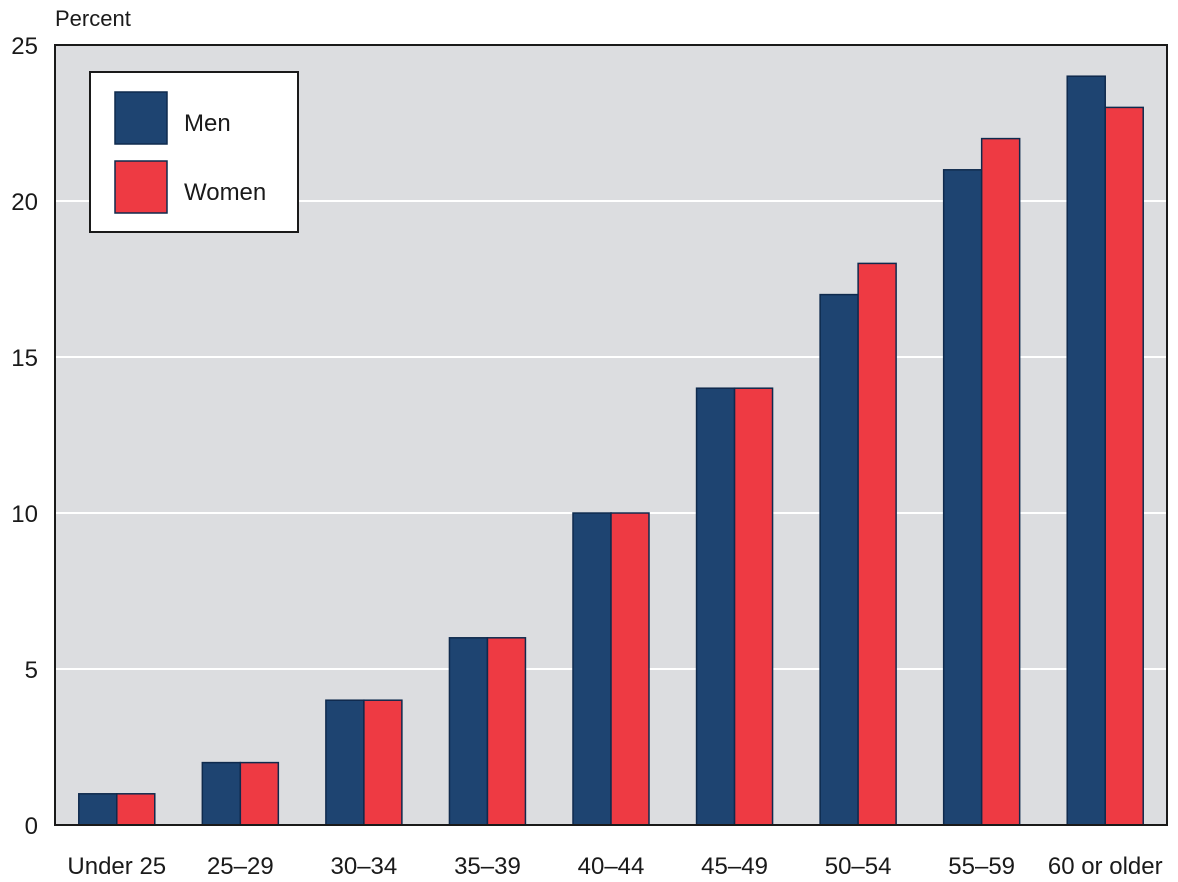  I want to click on x-tick-label: 60 or older, so click(1105, 866).